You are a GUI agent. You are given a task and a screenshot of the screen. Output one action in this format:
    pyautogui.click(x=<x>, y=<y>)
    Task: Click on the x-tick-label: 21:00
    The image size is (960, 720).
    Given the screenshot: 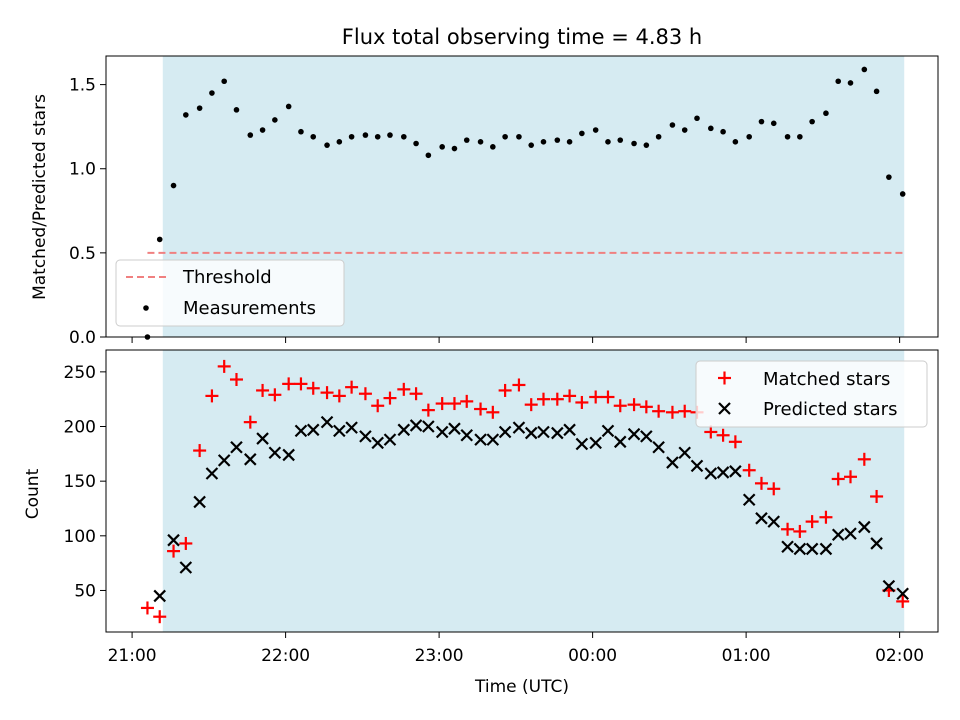 What is the action you would take?
    pyautogui.click(x=132, y=656)
    